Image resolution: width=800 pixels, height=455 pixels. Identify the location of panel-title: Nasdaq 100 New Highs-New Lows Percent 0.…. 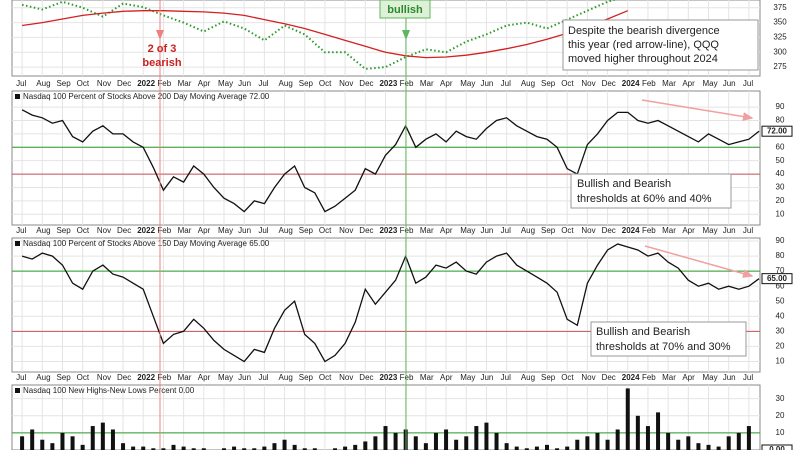
(109, 390).